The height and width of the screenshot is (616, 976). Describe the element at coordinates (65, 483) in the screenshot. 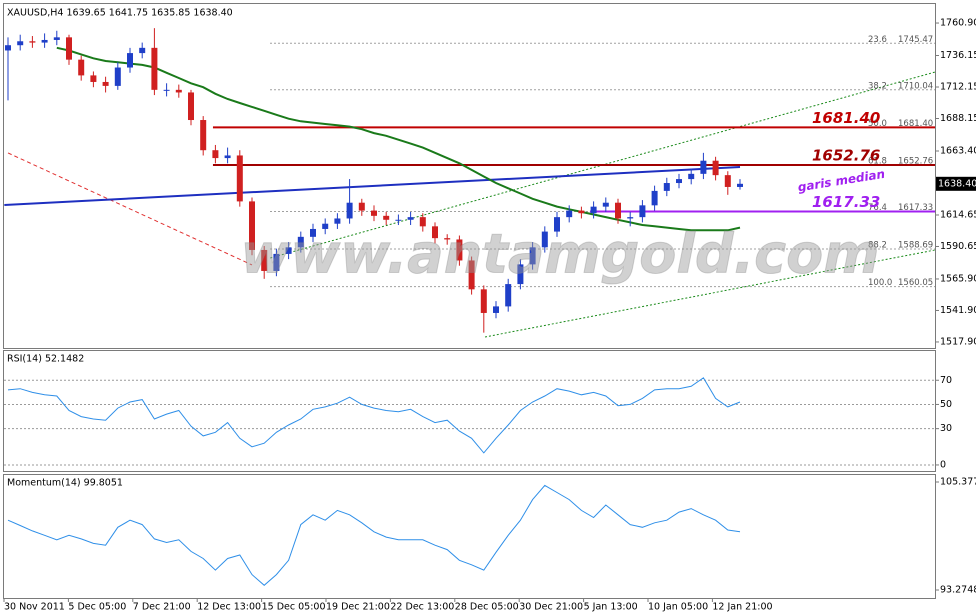

I see `panel-title: Momentum(14) 99.8051` at that location.